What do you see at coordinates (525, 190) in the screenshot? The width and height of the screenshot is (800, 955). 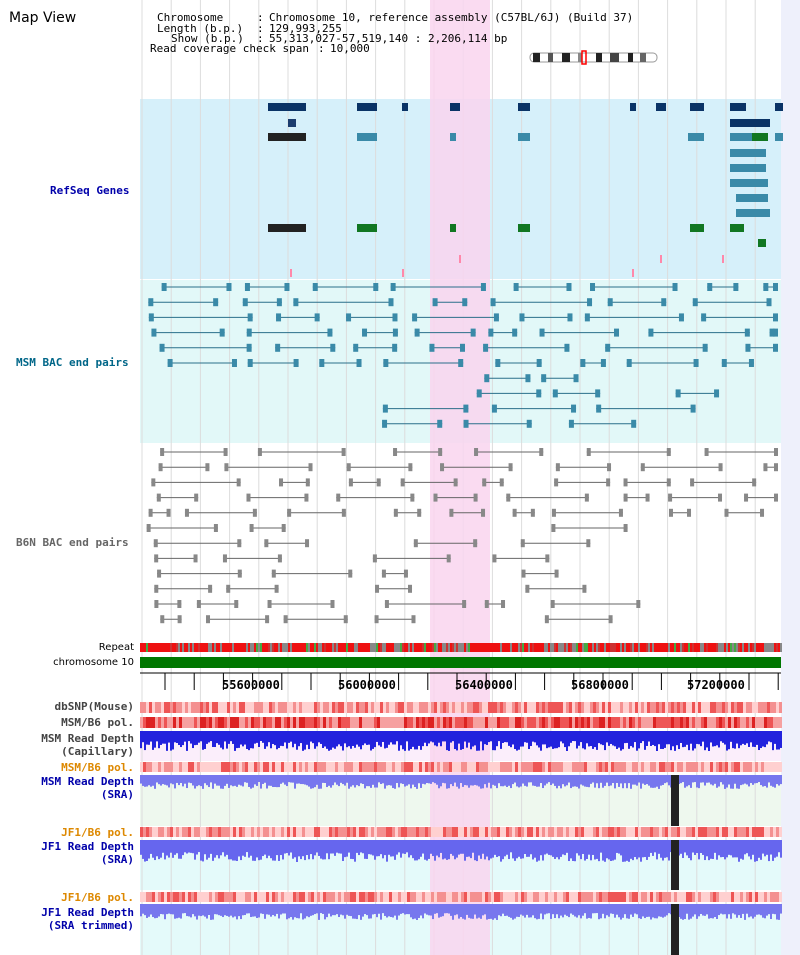 I see `refseq-genes-track` at bounding box center [525, 190].